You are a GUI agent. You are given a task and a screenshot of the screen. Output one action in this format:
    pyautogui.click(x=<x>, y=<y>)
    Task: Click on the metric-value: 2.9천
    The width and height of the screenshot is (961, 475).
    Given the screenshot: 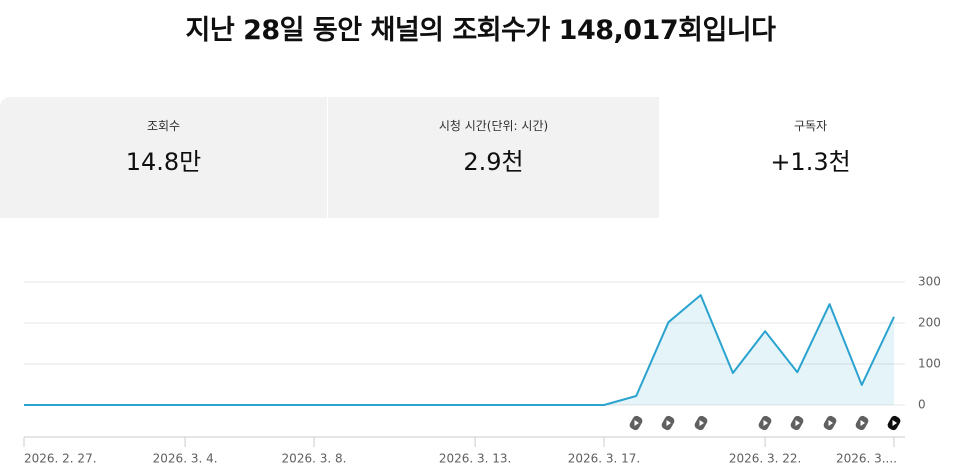 What is the action you would take?
    pyautogui.click(x=493, y=162)
    